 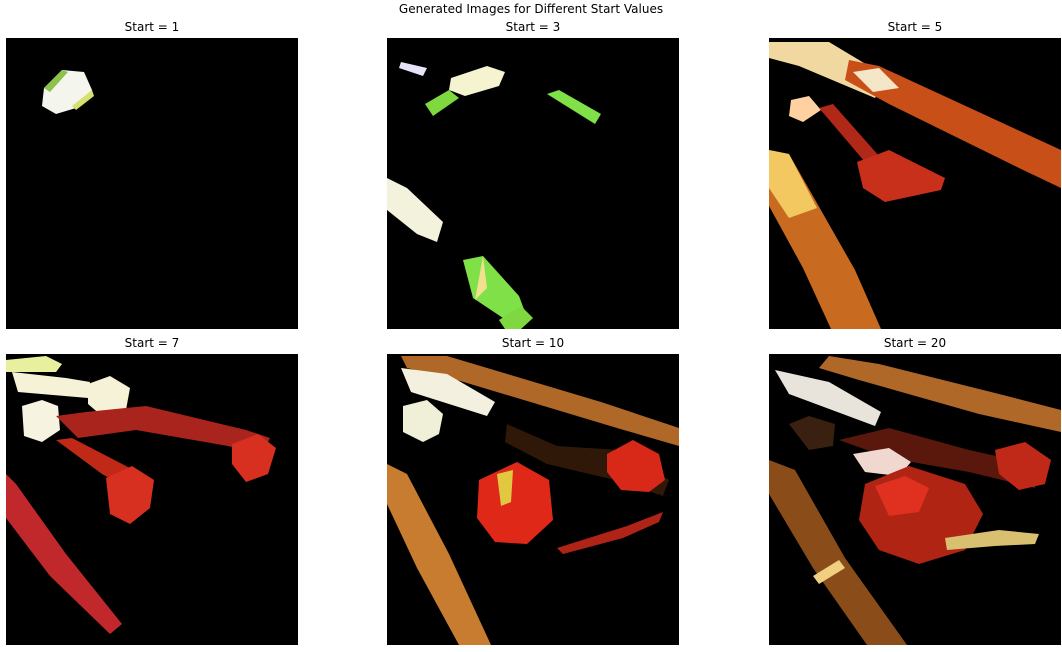 What do you see at coordinates (533, 343) in the screenshot?
I see `panel-title: Start = 10` at bounding box center [533, 343].